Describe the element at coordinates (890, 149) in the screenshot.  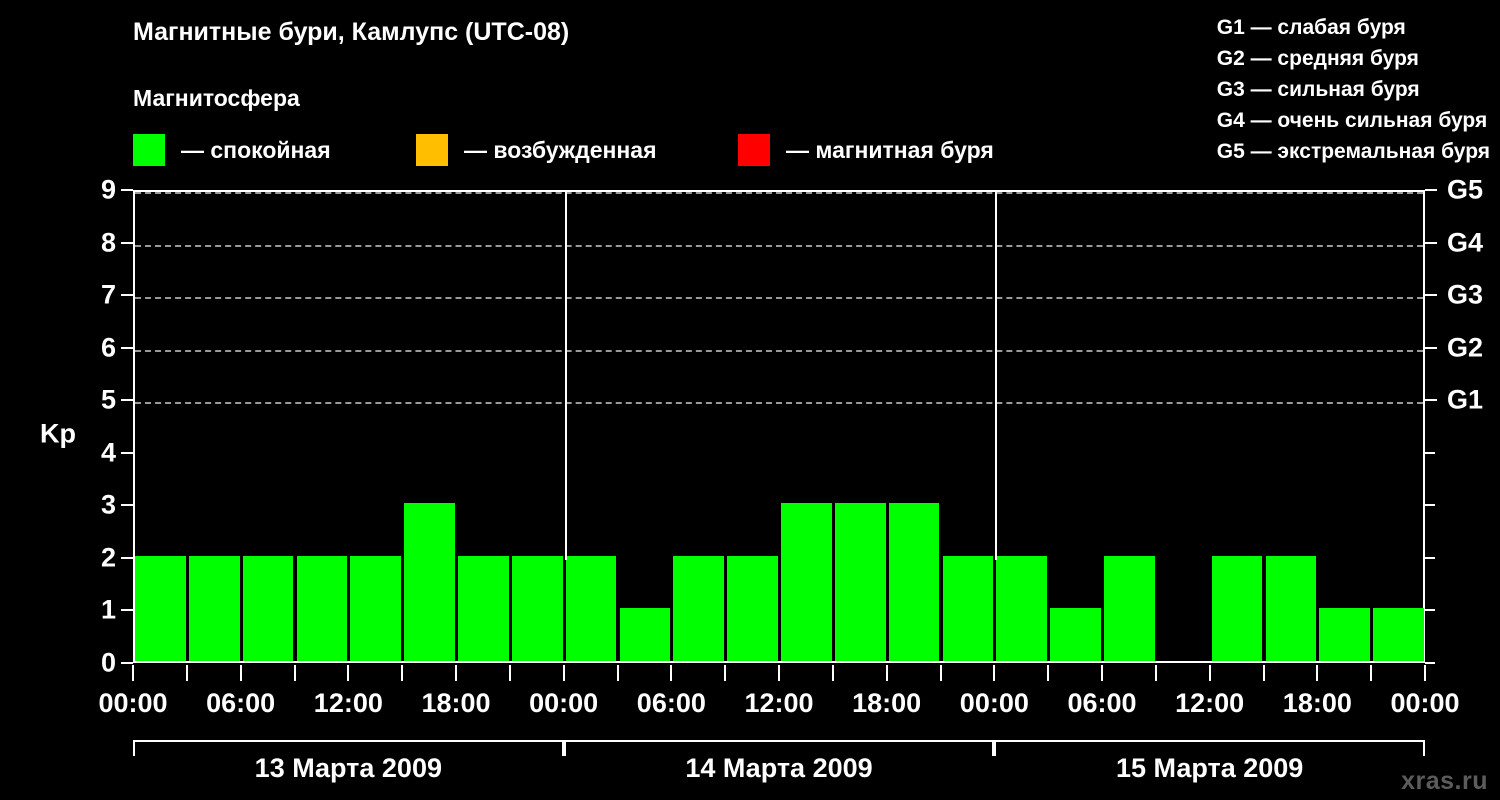
I see `legend-label-storm: — магнитная буря` at that location.